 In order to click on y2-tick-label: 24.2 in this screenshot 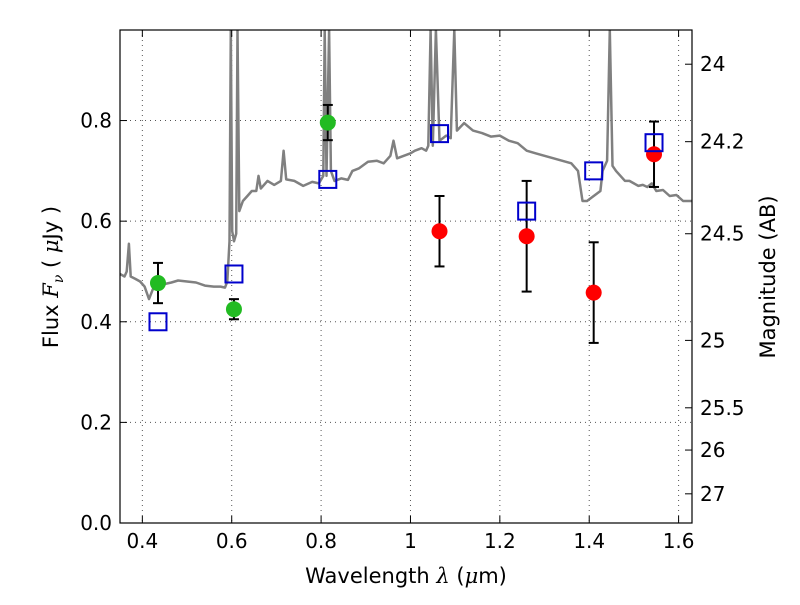, I will do `click(722, 142)`.